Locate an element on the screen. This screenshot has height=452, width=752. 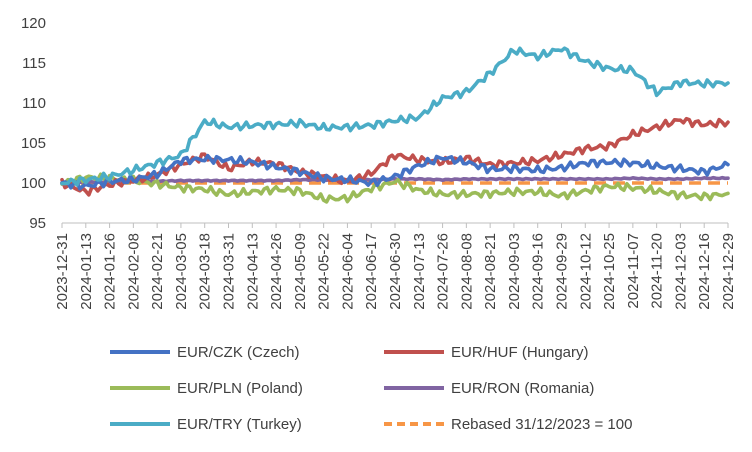
x-tick-label: 2024-09-29 is located at coordinates (562, 271).